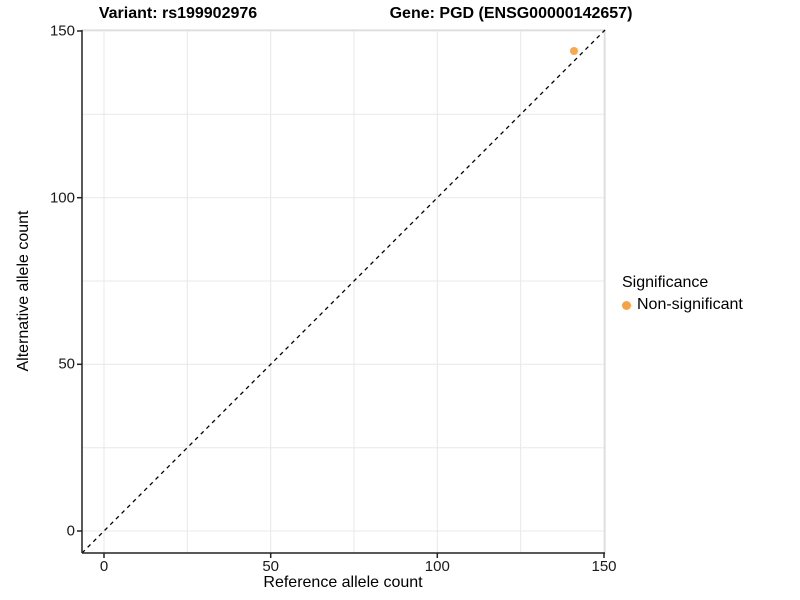 This screenshot has height=600, width=800. What do you see at coordinates (690, 304) in the screenshot?
I see `legend-item-label: Non-significant` at bounding box center [690, 304].